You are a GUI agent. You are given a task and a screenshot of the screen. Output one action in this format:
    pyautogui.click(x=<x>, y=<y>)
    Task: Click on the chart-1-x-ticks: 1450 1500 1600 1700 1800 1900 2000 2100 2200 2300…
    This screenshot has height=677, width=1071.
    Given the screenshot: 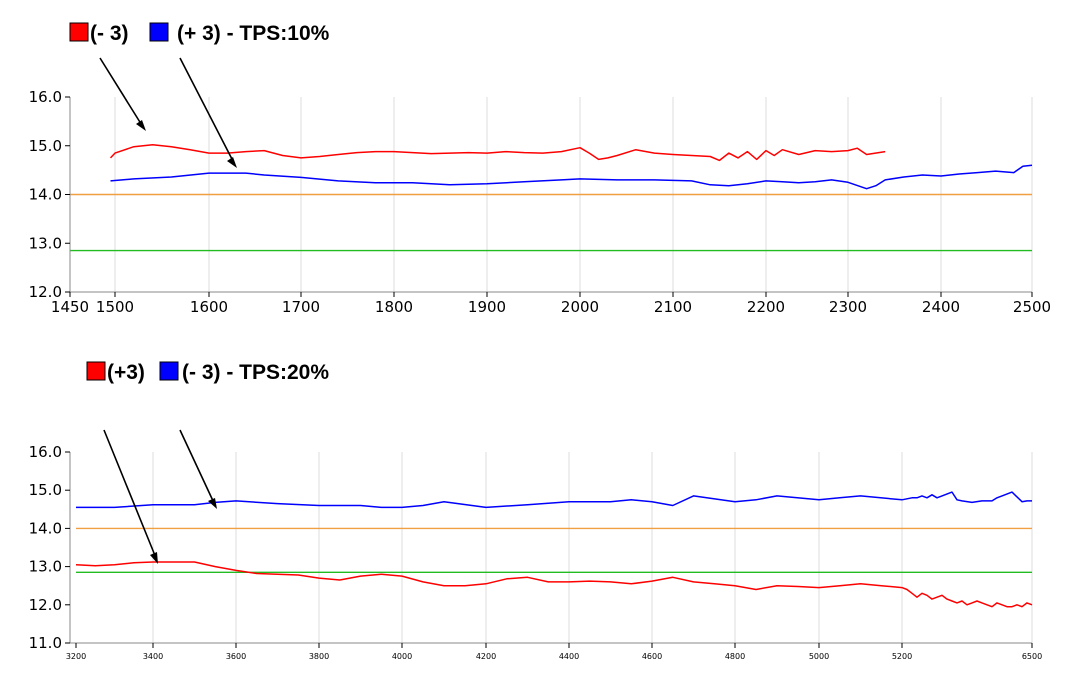 What is the action you would take?
    pyautogui.click(x=551, y=304)
    